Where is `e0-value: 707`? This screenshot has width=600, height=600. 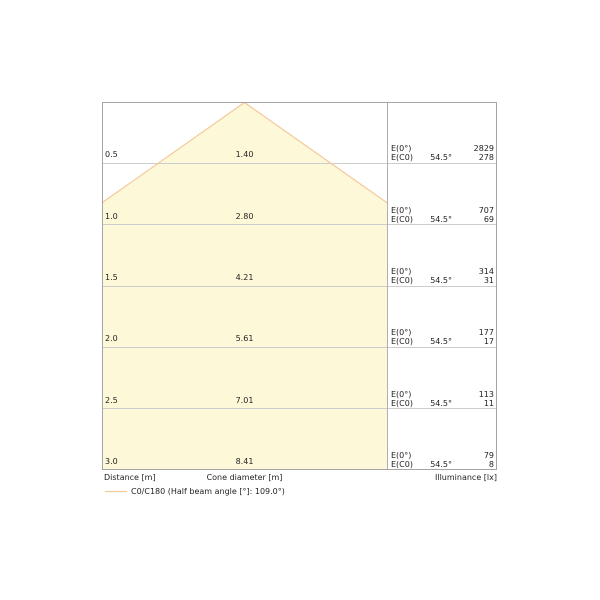
e0-value: 707 is located at coordinates (486, 210).